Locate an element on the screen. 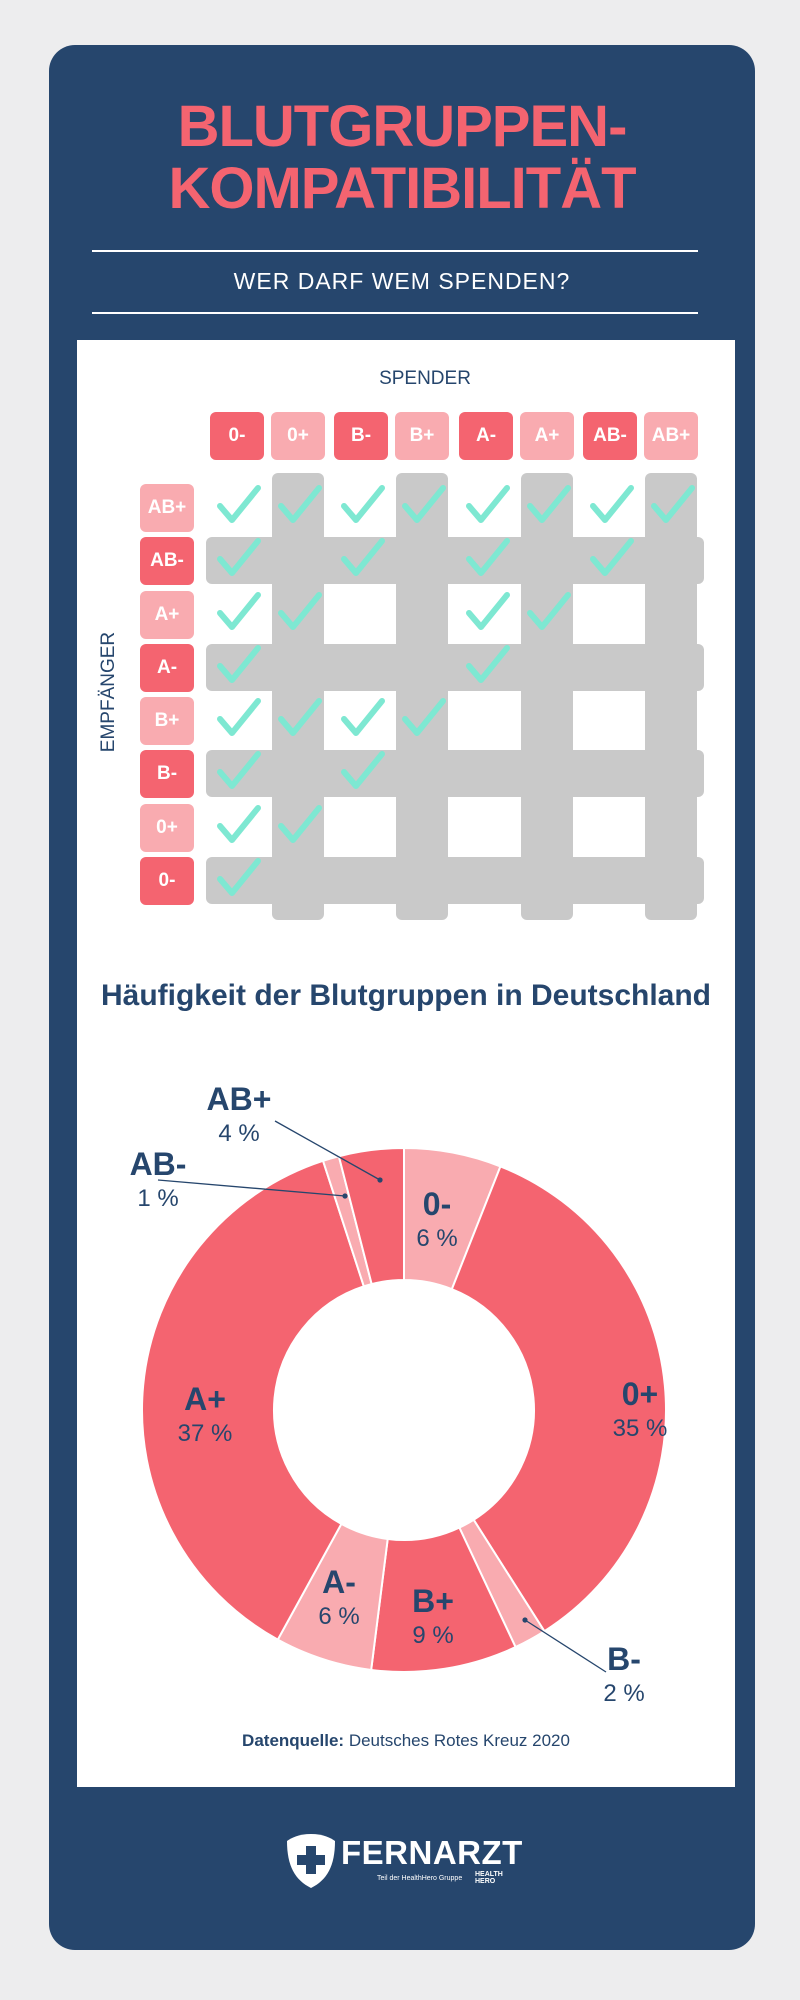 The height and width of the screenshot is (2000, 800). data-source: Datenquelle: Deutsches Rotes Kreuz 2020 is located at coordinates (406, 1741).